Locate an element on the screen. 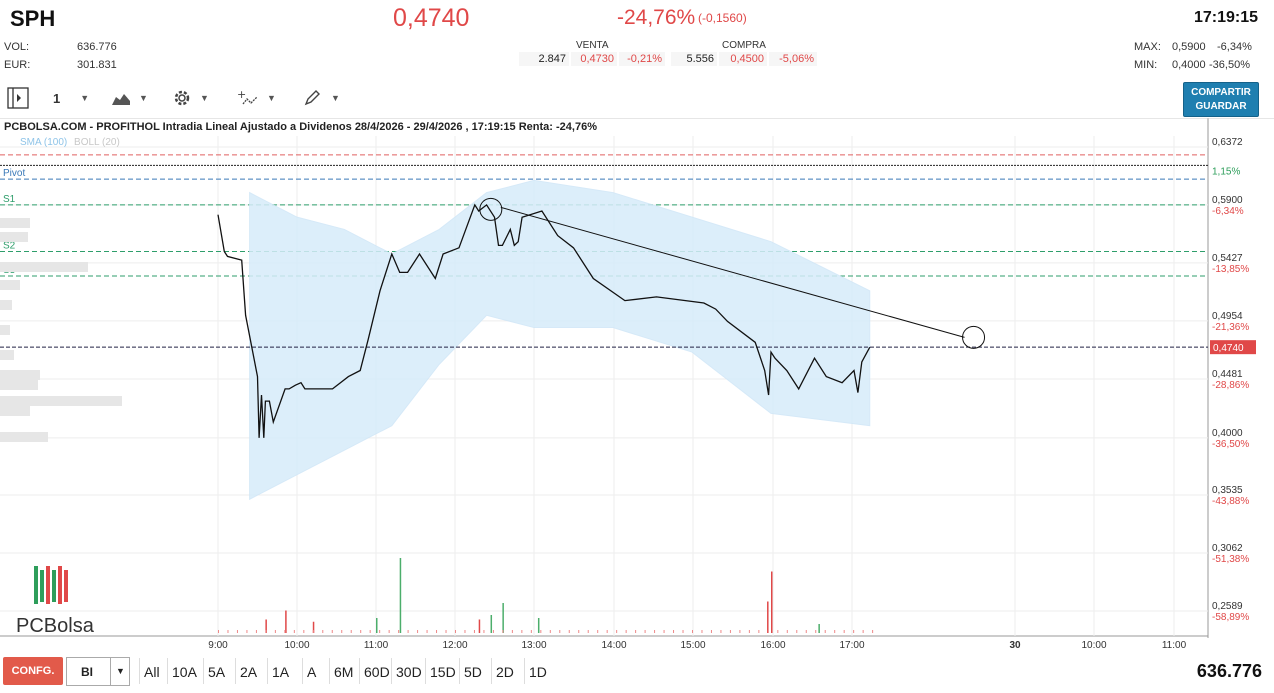 This screenshot has height=693, width=1274. range-button-all: All is located at coordinates (152, 672).